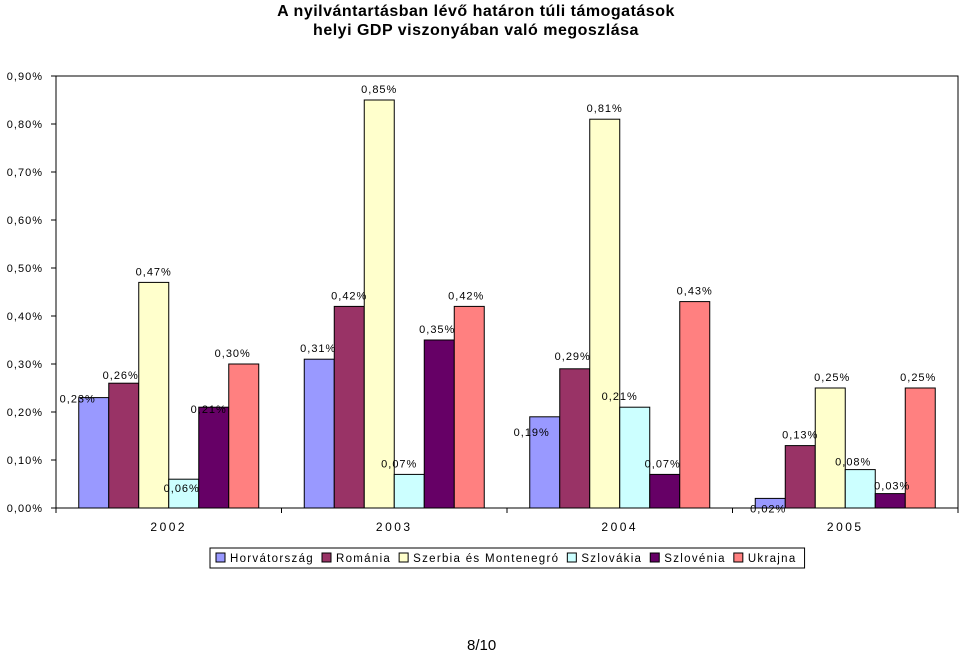 Image resolution: width=960 pixels, height=656 pixels. Describe the element at coordinates (853, 463) in the screenshot. I see `data-label: 0,08%` at that location.